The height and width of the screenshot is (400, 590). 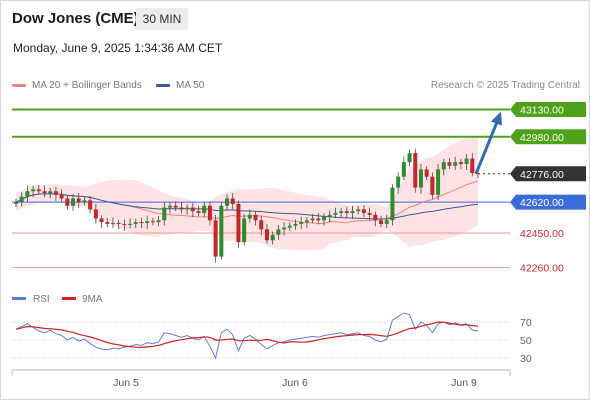 I want to click on level-label-42260.00: 42260.00, so click(x=542, y=268).